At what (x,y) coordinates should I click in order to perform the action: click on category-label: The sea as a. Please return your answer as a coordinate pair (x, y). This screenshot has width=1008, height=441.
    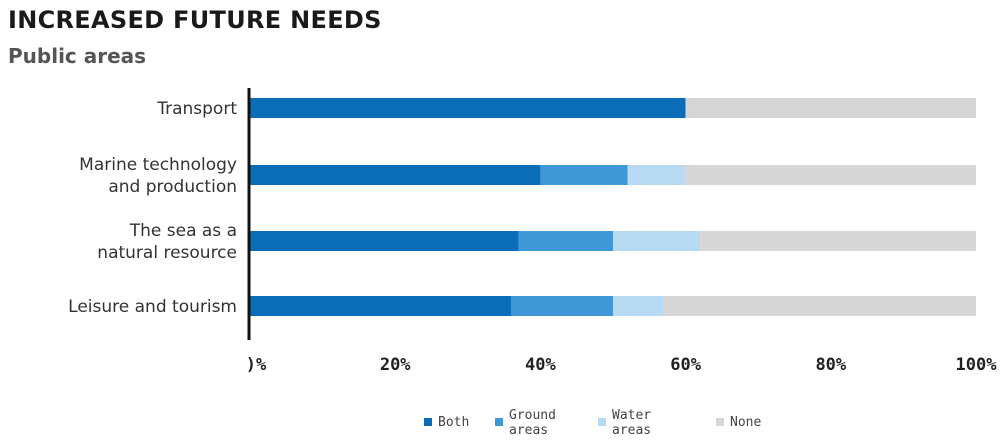
    Looking at the image, I should click on (183, 231).